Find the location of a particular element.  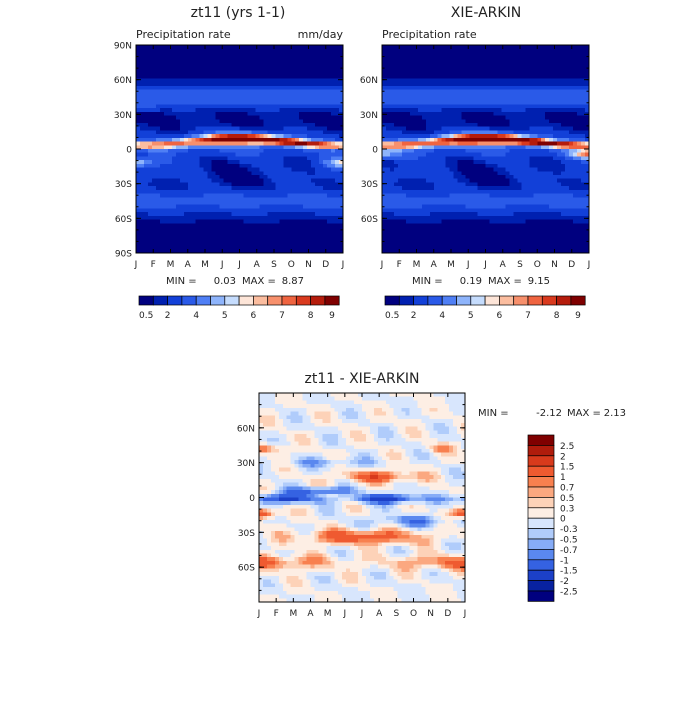

x-tick-label: M is located at coordinates (171, 265).